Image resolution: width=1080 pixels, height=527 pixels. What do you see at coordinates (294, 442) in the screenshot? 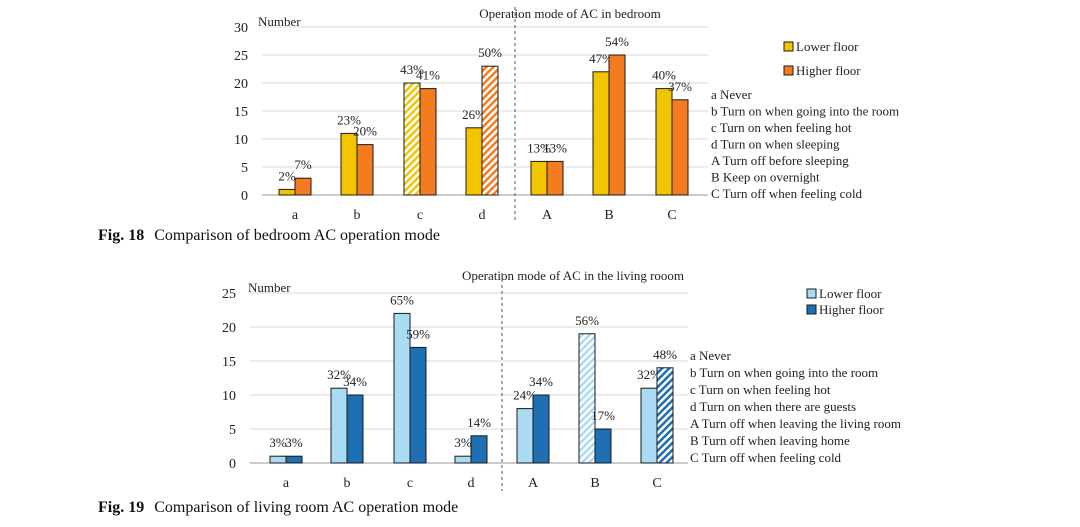
I see `living-data-label-higher: 3%` at bounding box center [294, 442].